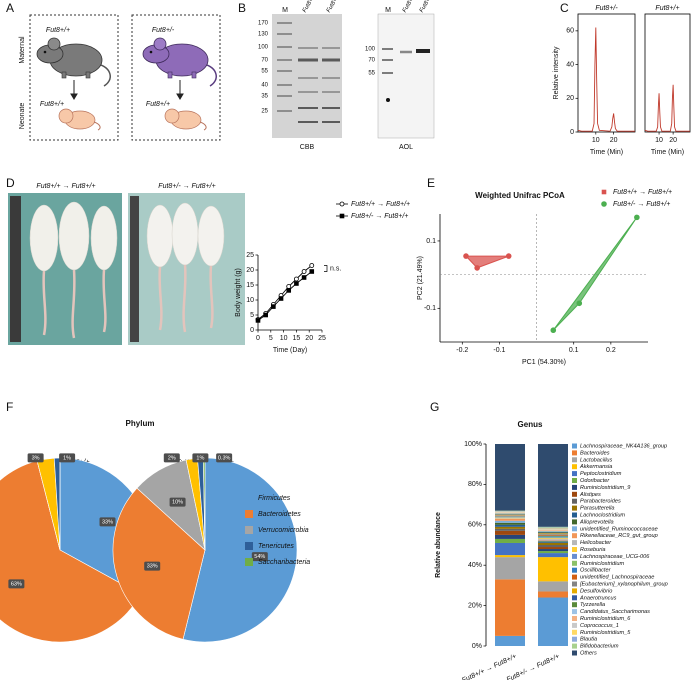  Describe the element at coordinates (597, 509) in the screenshot. I see `legend-label: Parasutterella` at that location.